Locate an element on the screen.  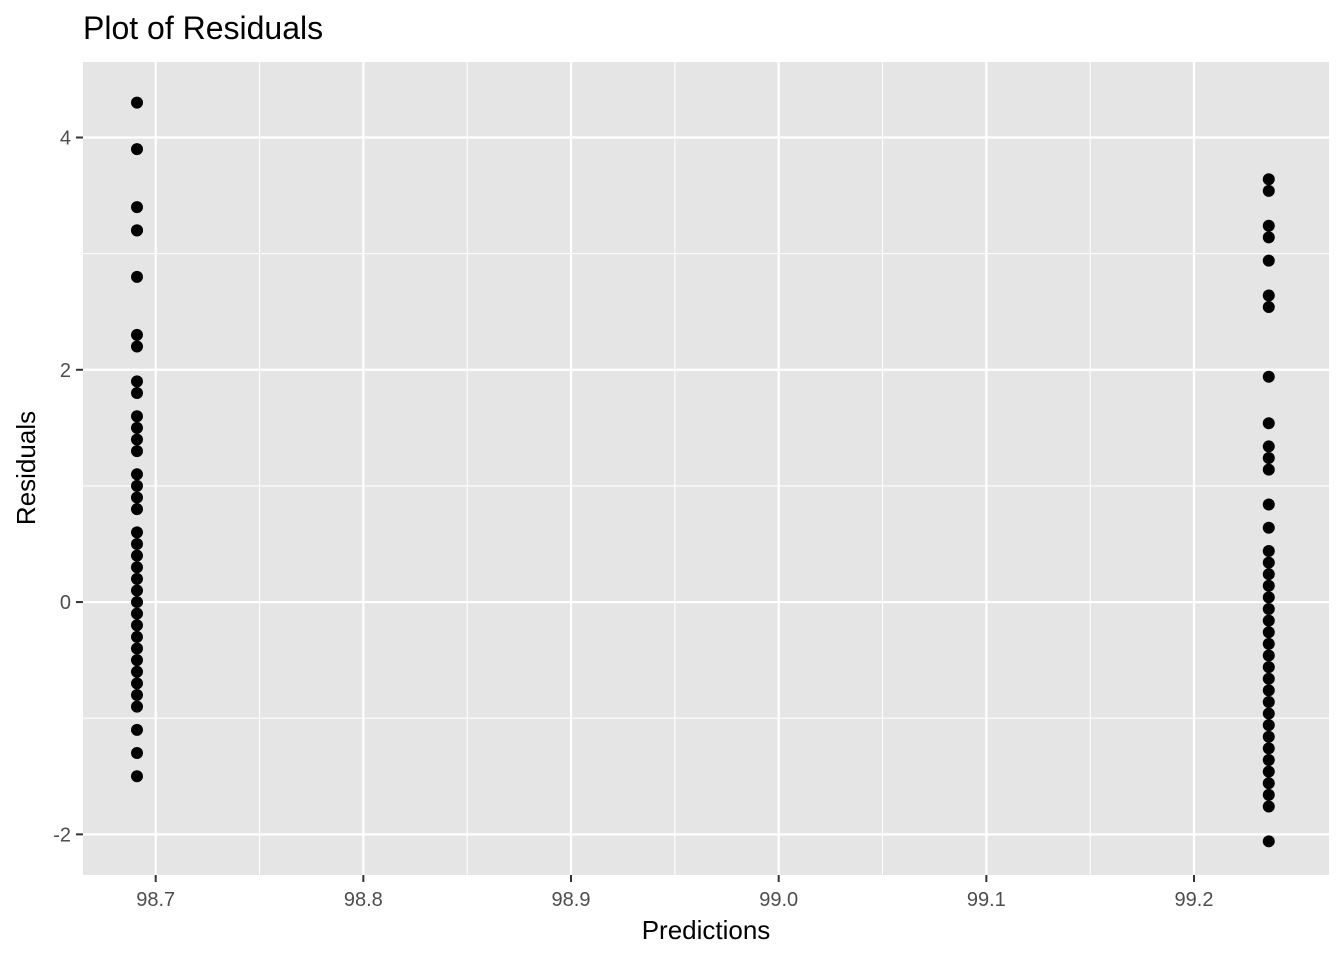
x-tick-label: 99.1 is located at coordinates (986, 900).